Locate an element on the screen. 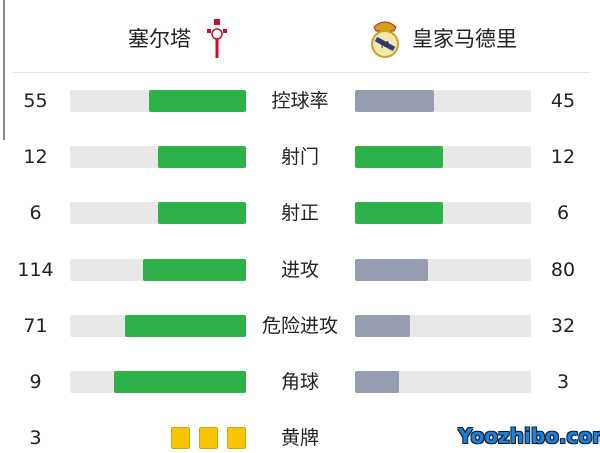 This screenshot has height=453, width=600. away-value: 45 is located at coordinates (563, 101).